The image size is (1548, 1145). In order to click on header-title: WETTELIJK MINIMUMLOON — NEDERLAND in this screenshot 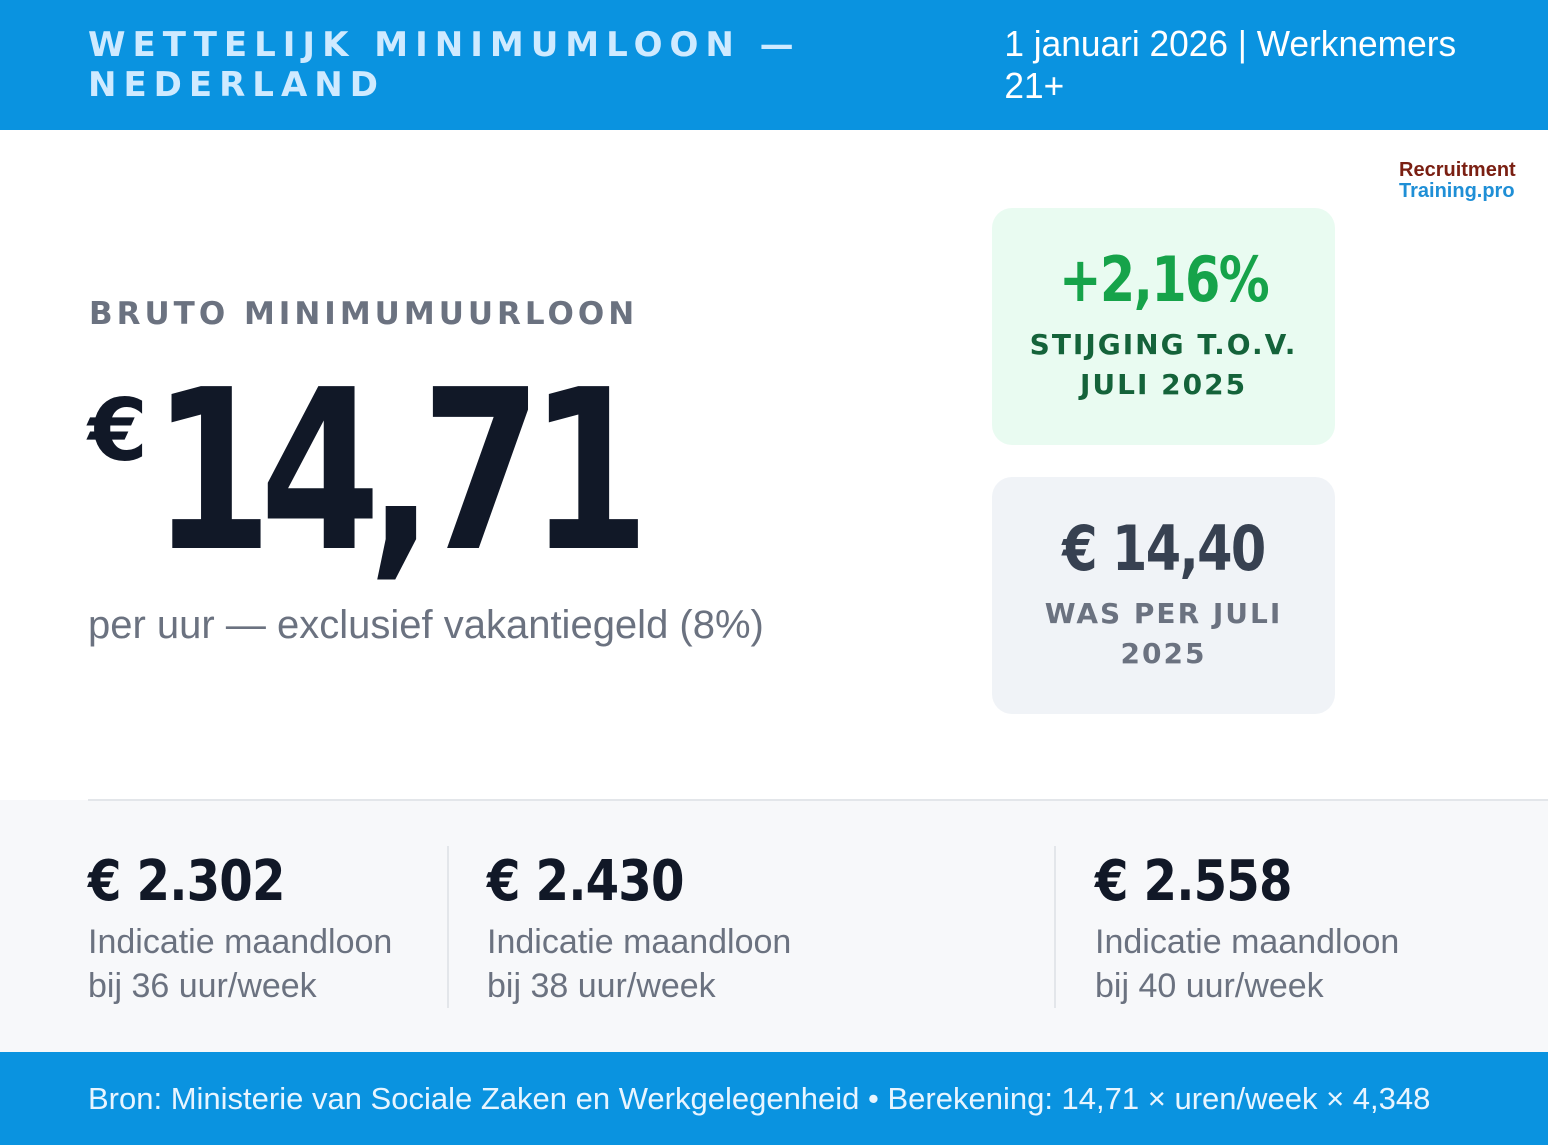, I will do `click(444, 65)`.